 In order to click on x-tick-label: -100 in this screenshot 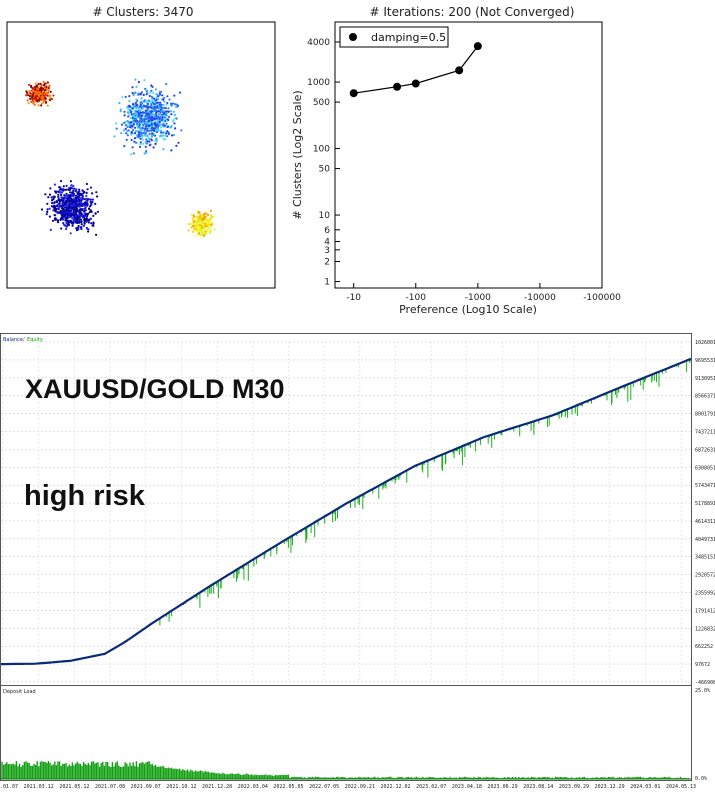, I will do `click(416, 298)`.